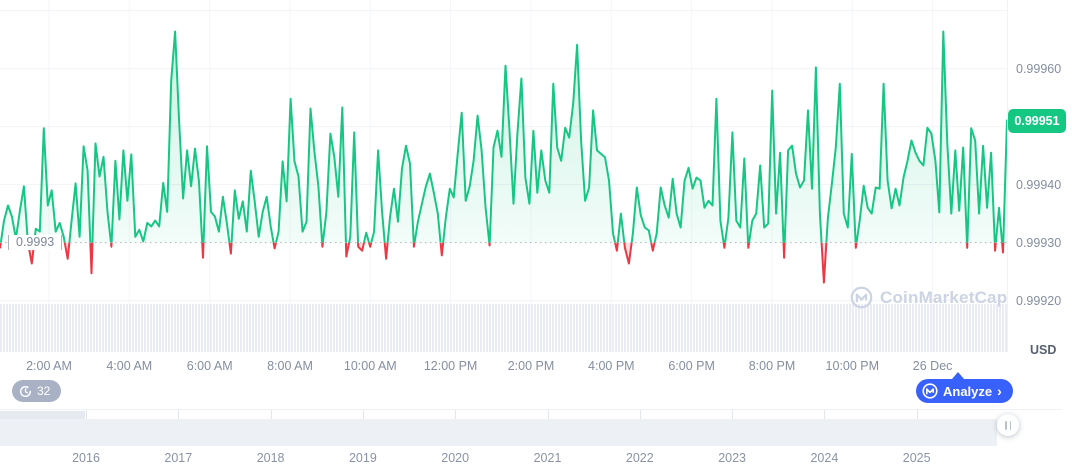 The image size is (1072, 470). Describe the element at coordinates (1008, 425) in the screenshot. I see `brush-handle` at that location.